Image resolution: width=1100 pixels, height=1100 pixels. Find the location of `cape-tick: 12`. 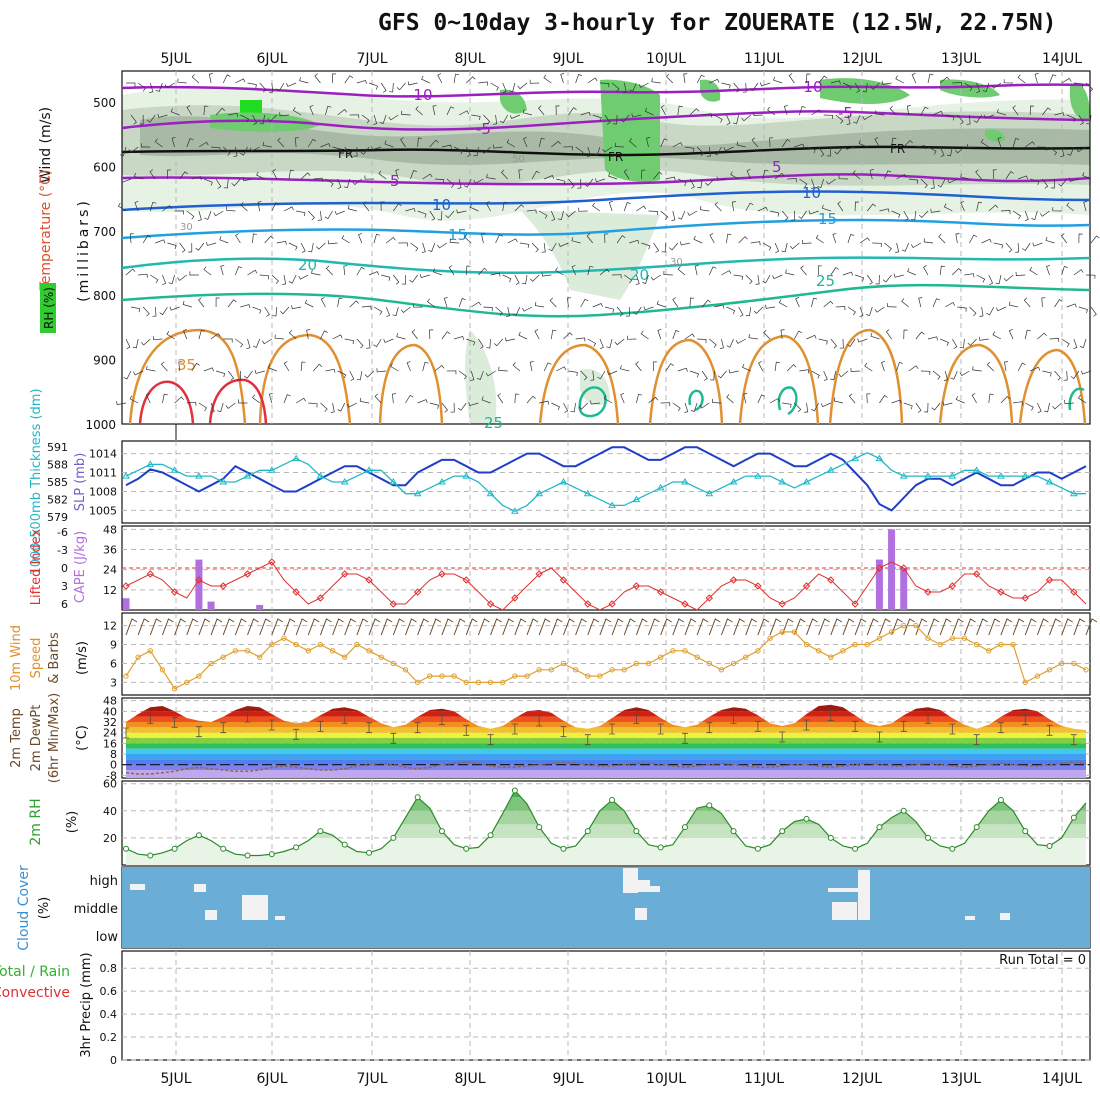

cape-tick: 12 is located at coordinates (110, 590).